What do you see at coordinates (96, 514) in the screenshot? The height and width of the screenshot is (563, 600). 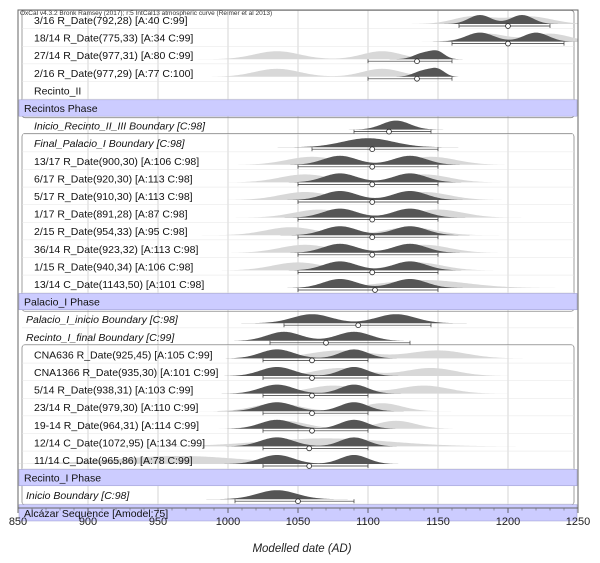 I see `phase-label: Alcázar Sequence [Amodel:75]` at bounding box center [96, 514].